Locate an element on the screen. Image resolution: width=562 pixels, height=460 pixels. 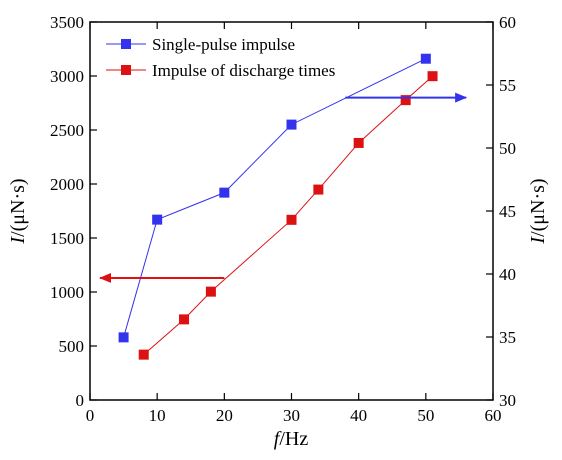
right-y-axis-ticks: 30 35 40 45 50 55 60 is located at coordinates (501, 211).